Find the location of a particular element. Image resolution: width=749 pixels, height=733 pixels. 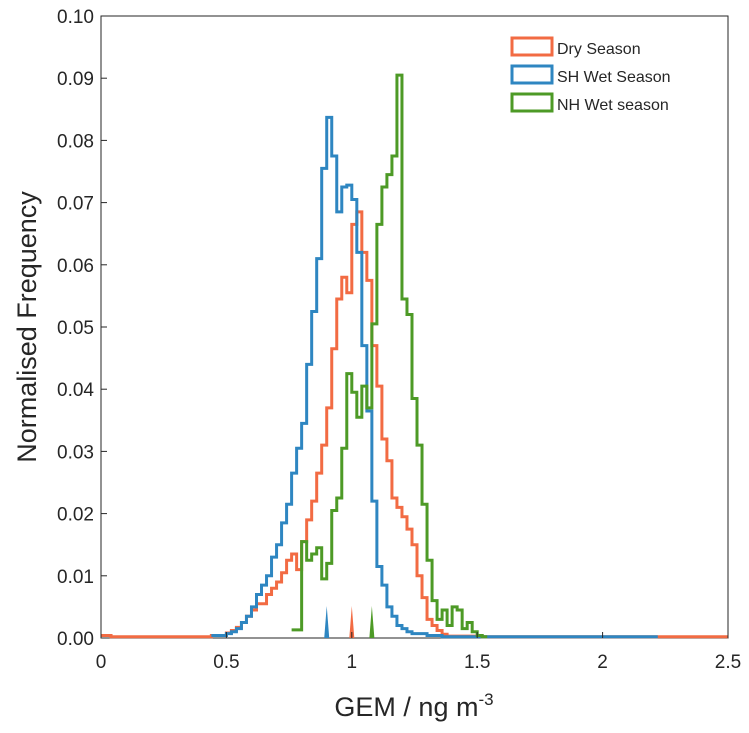

x-axis-title: GEM / ng m-3 is located at coordinates (413, 706).